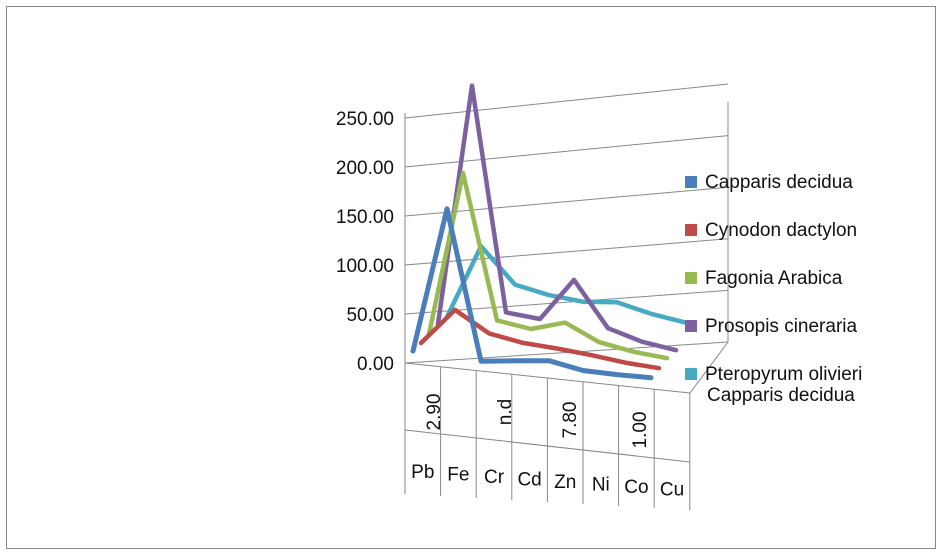  What do you see at coordinates (547, 446) in the screenshot?
I see `category-row-divider` at bounding box center [547, 446].